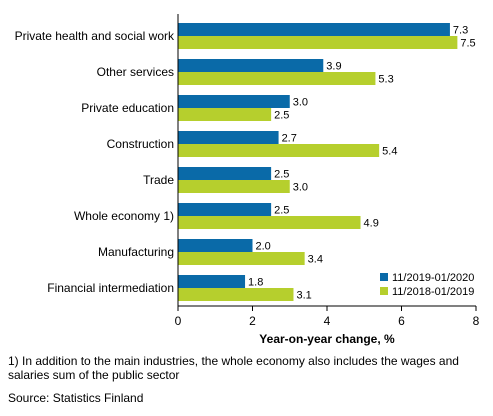 The width and height of the screenshot is (493, 416). What do you see at coordinates (303, 296) in the screenshot?
I see `bar-value-label: 3.1` at bounding box center [303, 296].